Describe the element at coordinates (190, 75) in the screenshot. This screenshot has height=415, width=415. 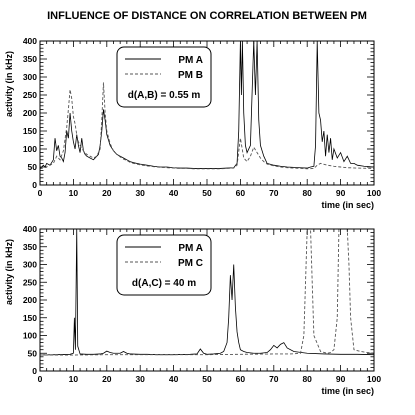
I see `legend-label-2: PM B` at that location.